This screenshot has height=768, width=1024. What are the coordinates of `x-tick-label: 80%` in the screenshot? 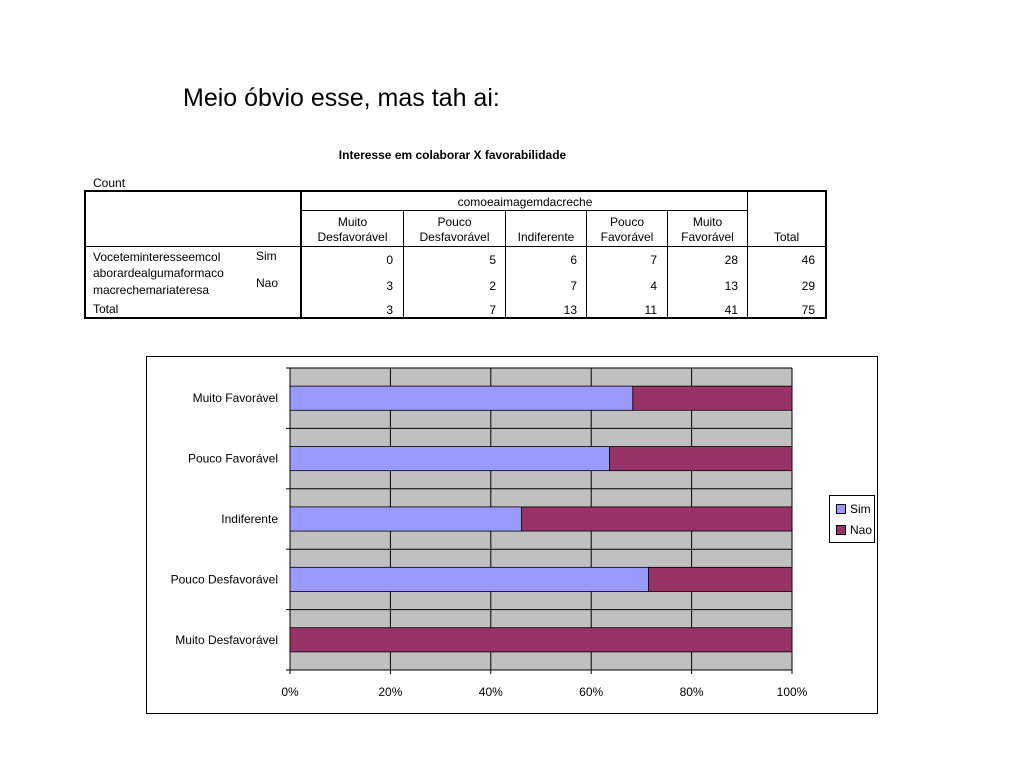 It's located at (692, 692).